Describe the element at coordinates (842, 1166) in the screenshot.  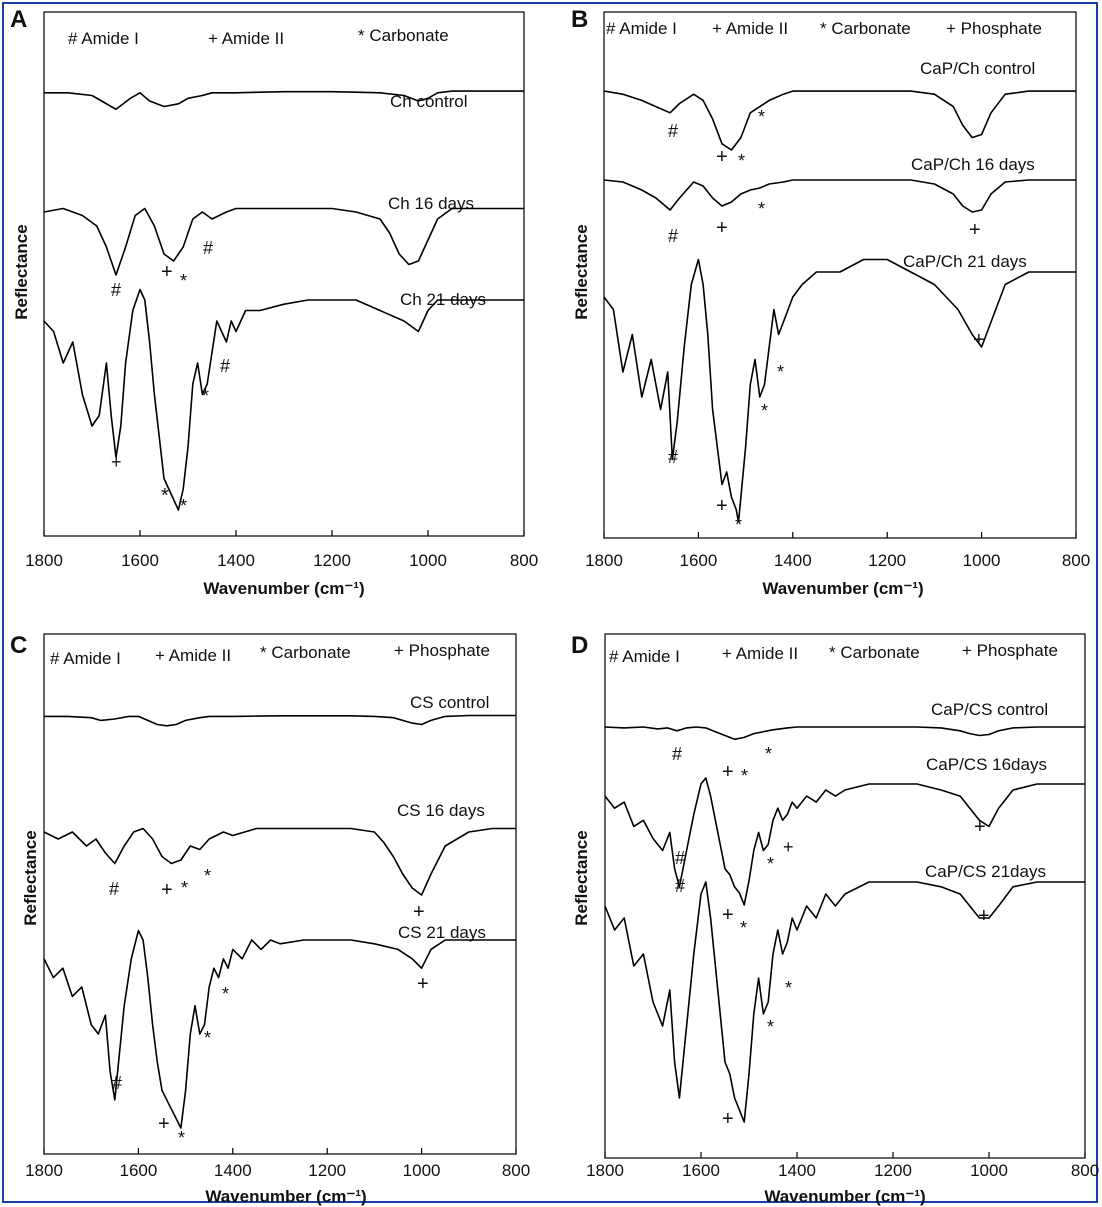
I see `x-ticks-d: 1800 1600 1400 1200 1000 800` at that location.